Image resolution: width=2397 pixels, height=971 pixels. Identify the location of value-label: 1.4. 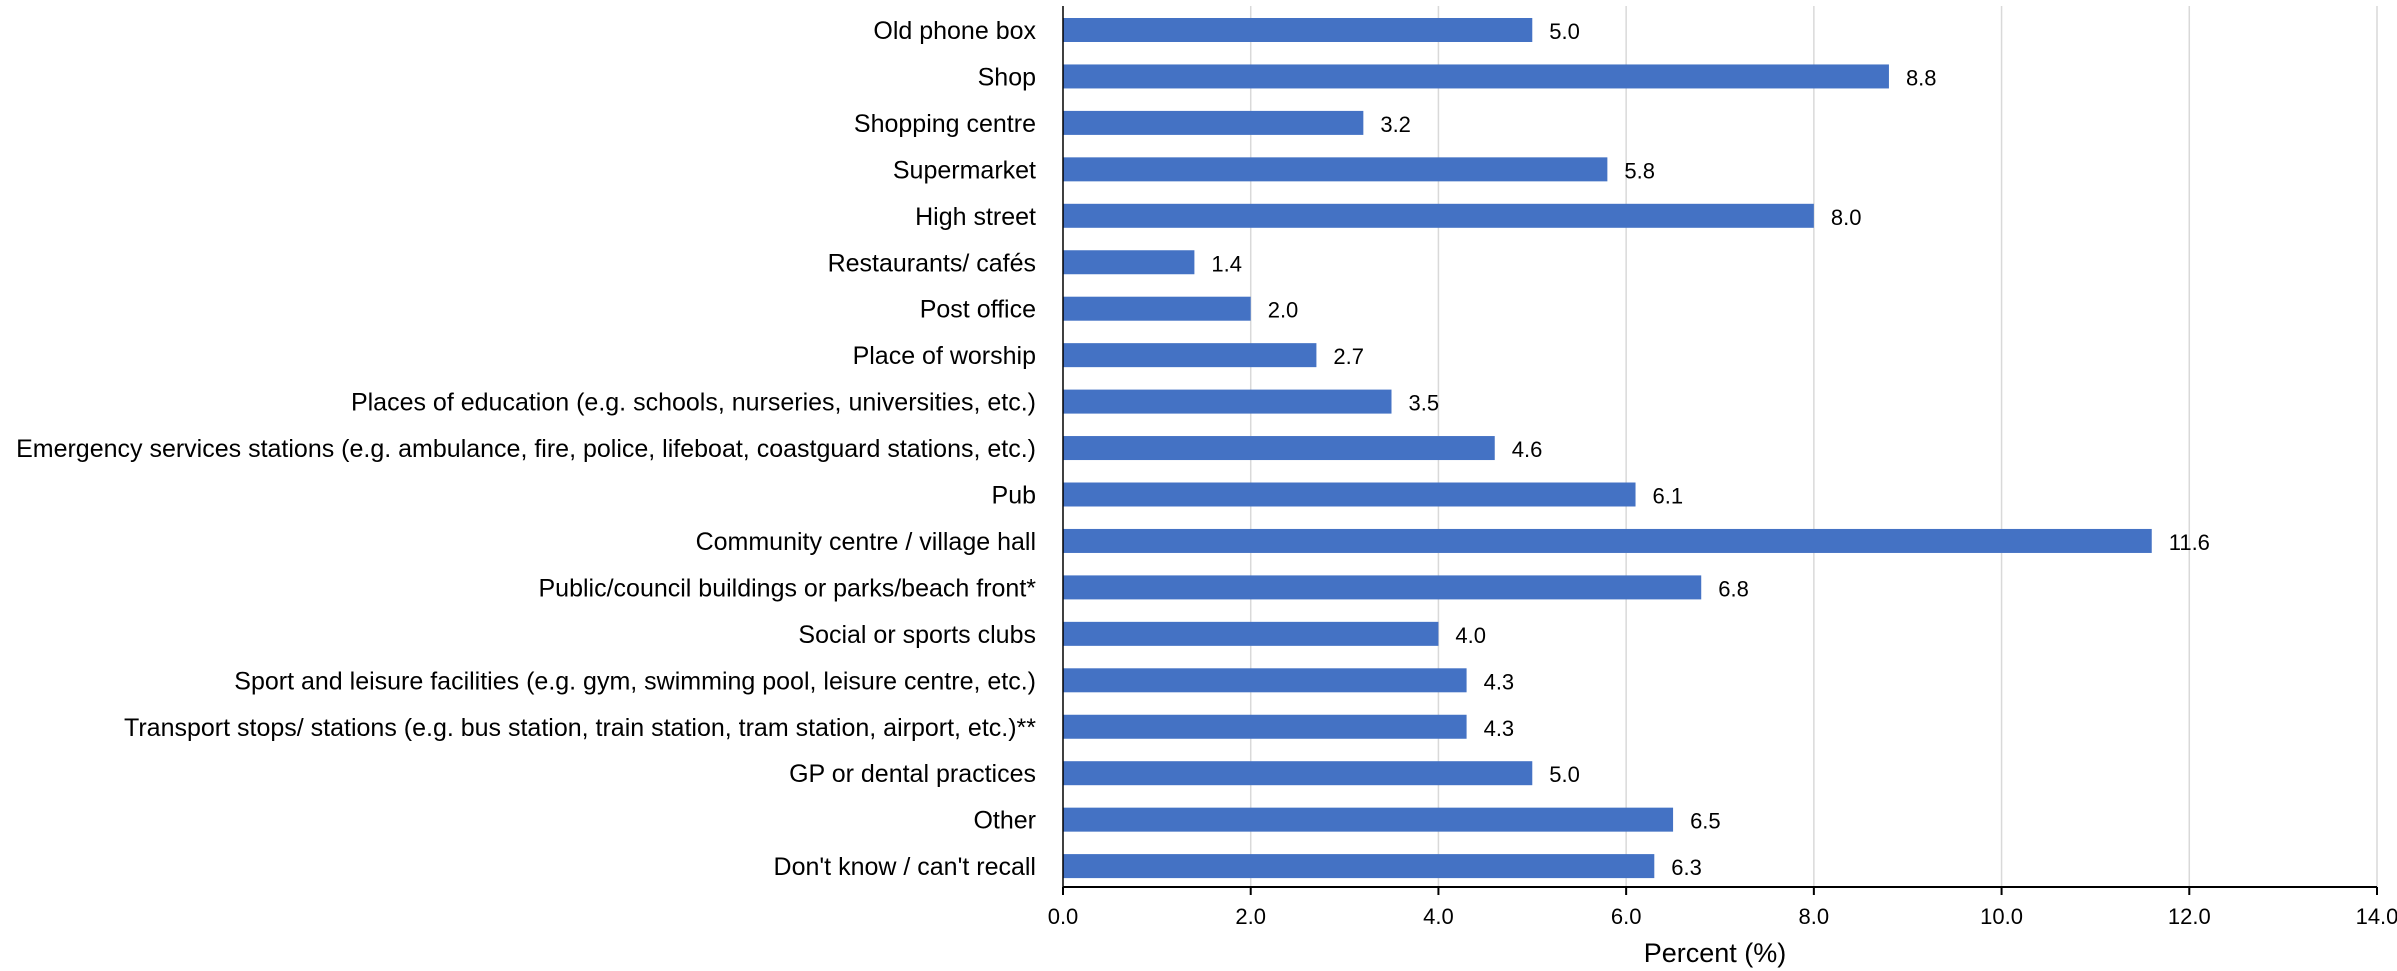
(1226, 263).